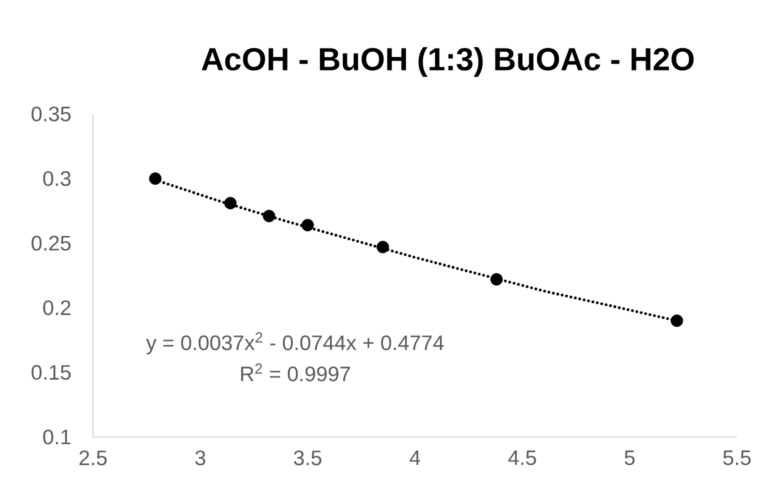 This screenshot has height=491, width=769. Describe the element at coordinates (308, 458) in the screenshot. I see `x-tick-label: 3.5` at that location.